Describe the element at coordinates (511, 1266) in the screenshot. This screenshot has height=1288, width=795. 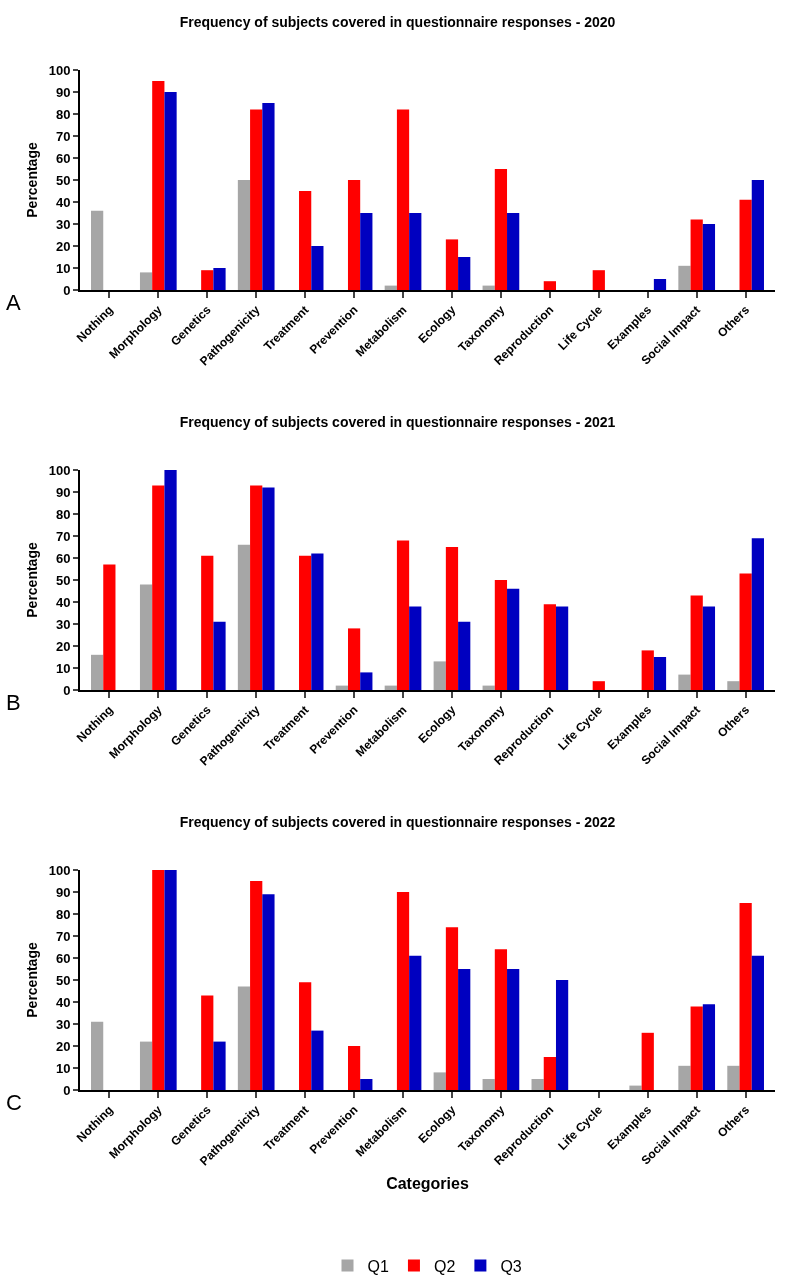
I see `legend-label: Q3` at that location.